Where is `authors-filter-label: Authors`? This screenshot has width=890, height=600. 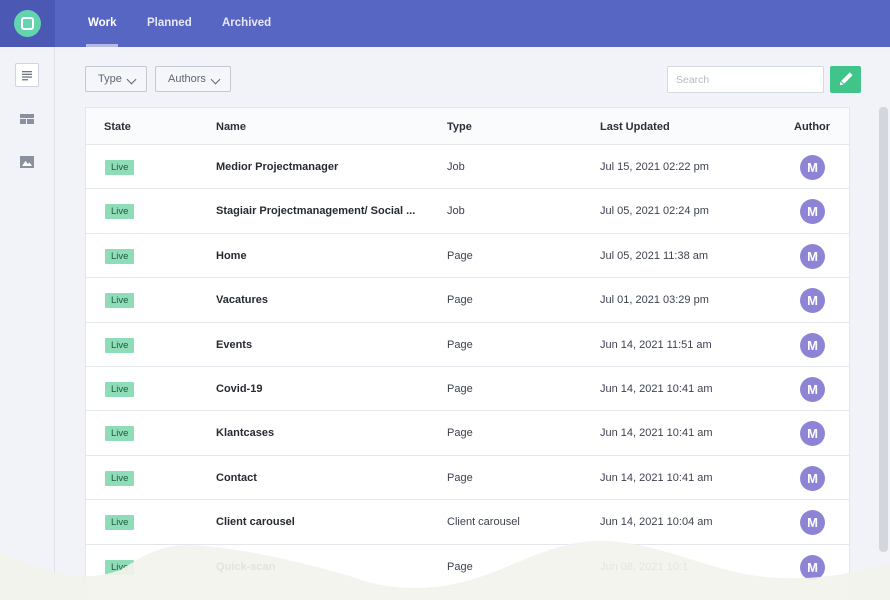 authors-filter-label: Authors is located at coordinates (187, 79).